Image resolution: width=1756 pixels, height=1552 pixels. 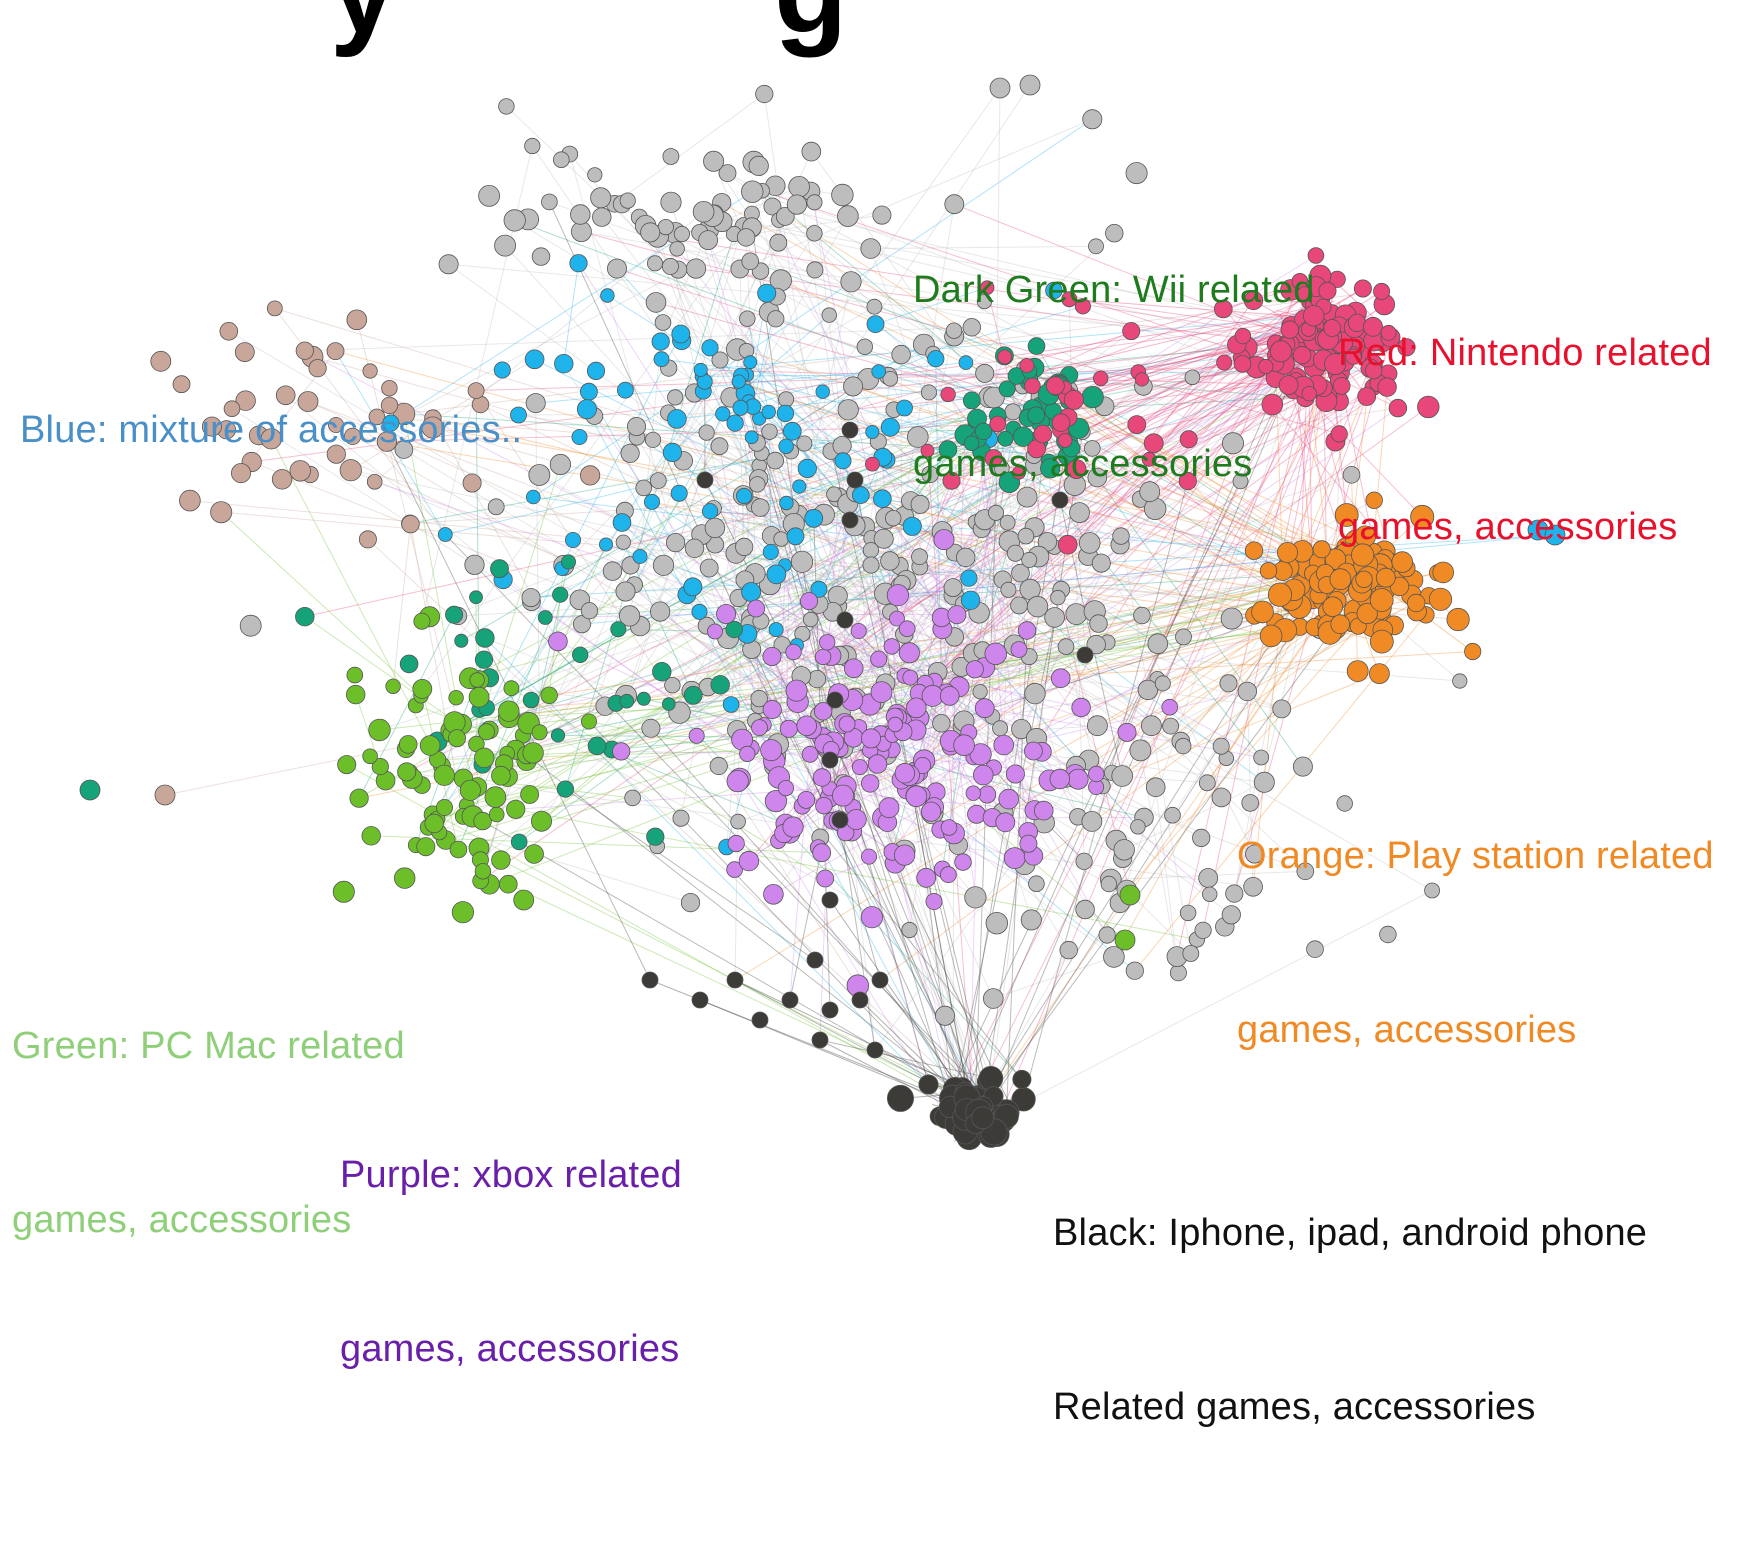 What do you see at coordinates (165, 795) in the screenshot?
I see `graph-node-brown` at bounding box center [165, 795].